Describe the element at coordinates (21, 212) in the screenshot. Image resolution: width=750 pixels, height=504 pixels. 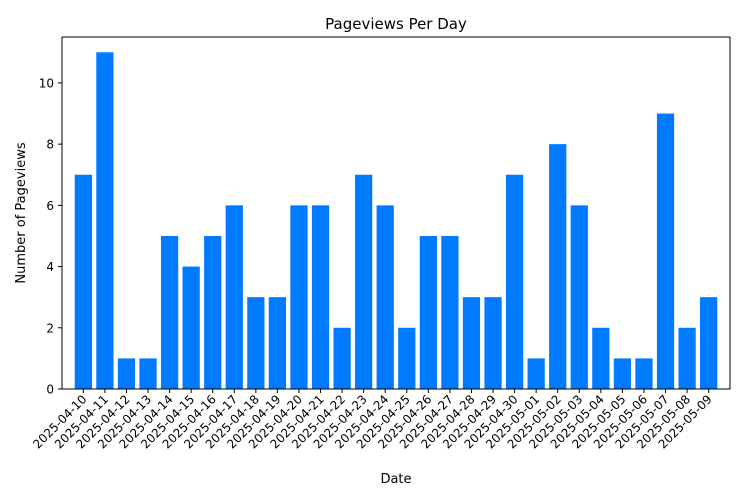
I see `y-axis-label: Number of Pageviews` at that location.